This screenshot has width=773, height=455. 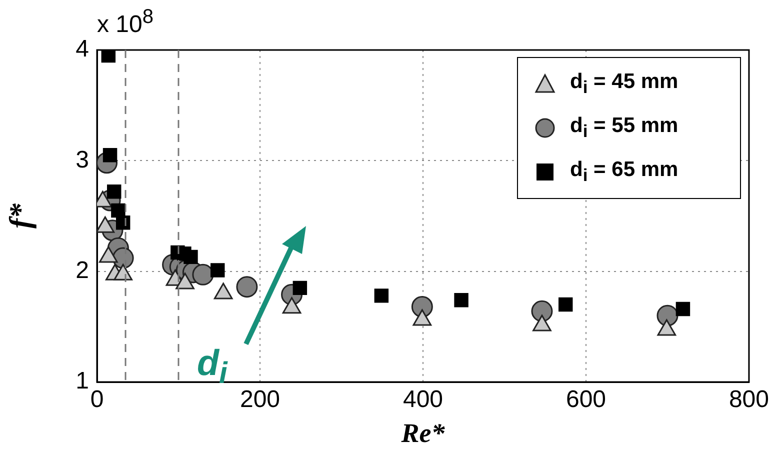 What do you see at coordinates (624, 84) in the screenshot?
I see `legend-label: d$_{i}$ = 45 mm` at bounding box center [624, 84].